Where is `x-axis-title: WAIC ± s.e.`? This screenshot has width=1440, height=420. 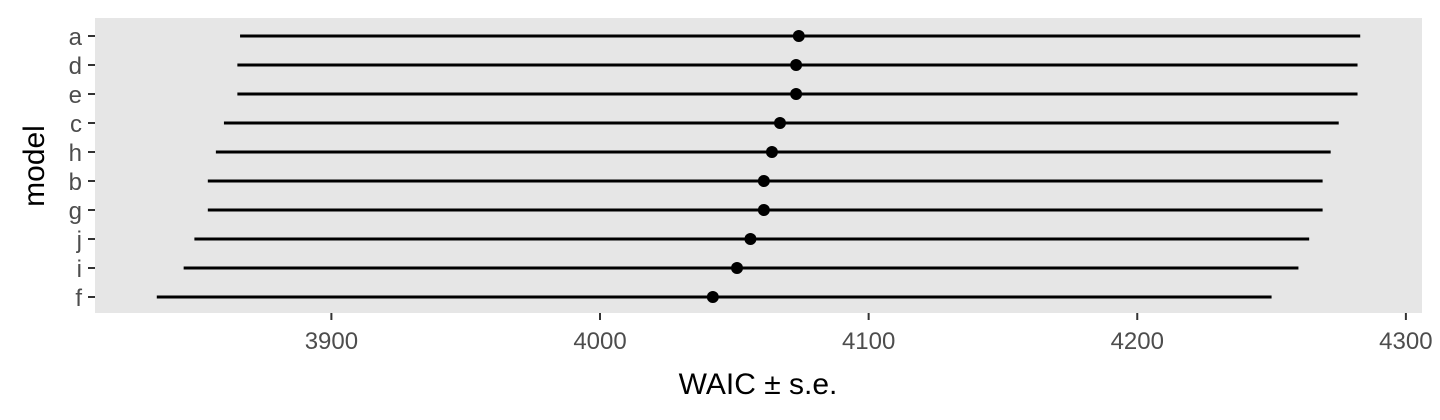 x-axis-title: WAIC ± s.e. is located at coordinates (758, 384).